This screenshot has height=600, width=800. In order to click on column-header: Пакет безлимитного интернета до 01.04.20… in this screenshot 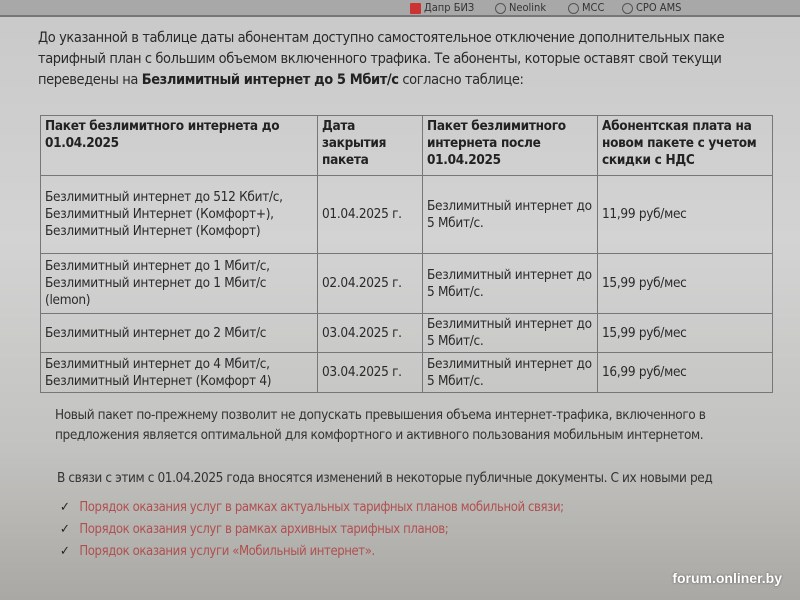, I will do `click(179, 145)`.